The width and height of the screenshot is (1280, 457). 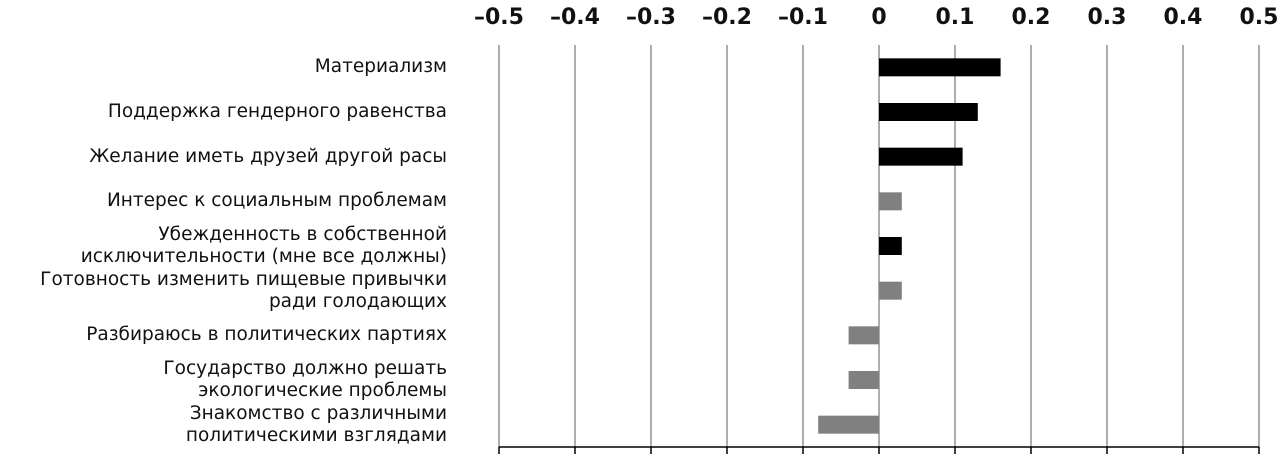 What do you see at coordinates (727, 17) in the screenshot?
I see `x-tick-label: –0.2` at bounding box center [727, 17].